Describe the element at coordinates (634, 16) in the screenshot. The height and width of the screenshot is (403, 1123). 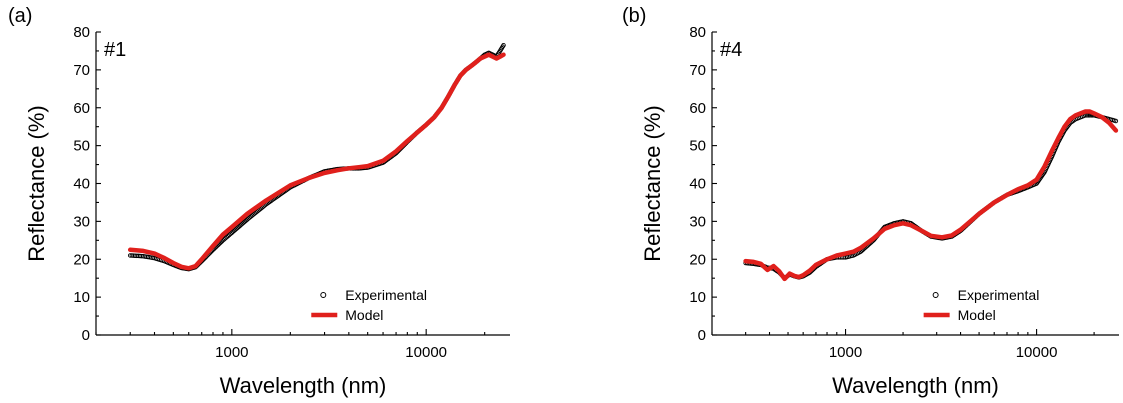
I see `panel-label: (b)` at that location.